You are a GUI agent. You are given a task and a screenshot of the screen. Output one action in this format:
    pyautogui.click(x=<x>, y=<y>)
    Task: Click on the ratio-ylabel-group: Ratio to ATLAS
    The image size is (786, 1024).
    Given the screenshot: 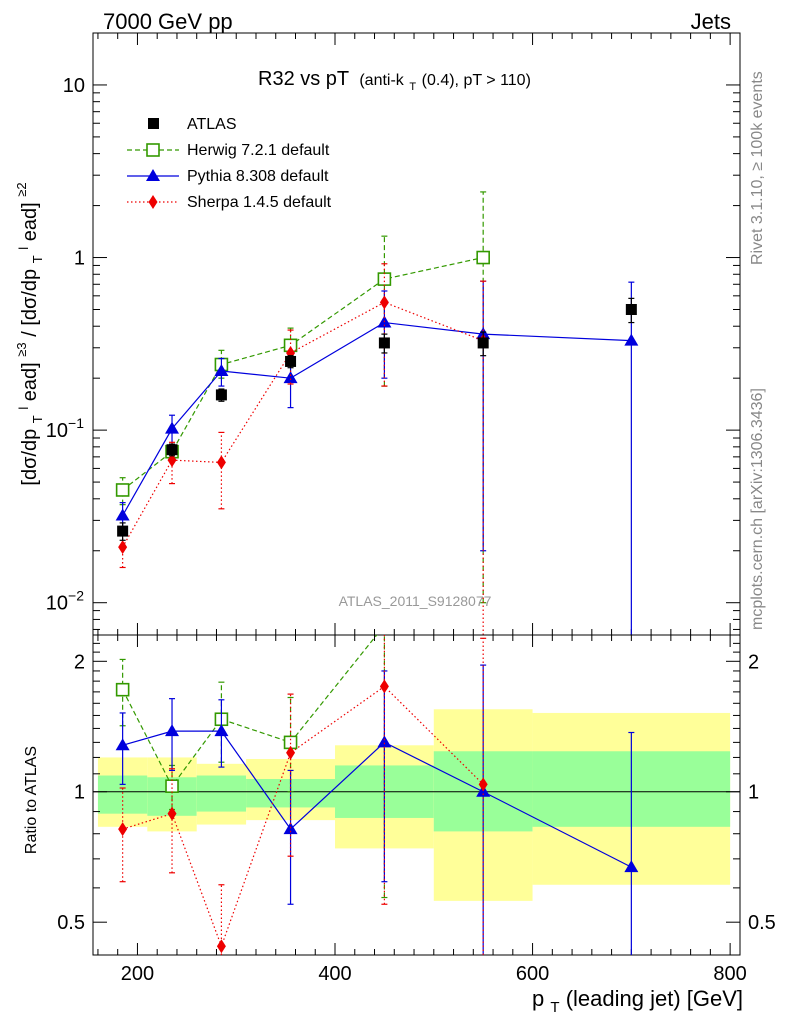 What is the action you would take?
    pyautogui.click(x=31, y=800)
    